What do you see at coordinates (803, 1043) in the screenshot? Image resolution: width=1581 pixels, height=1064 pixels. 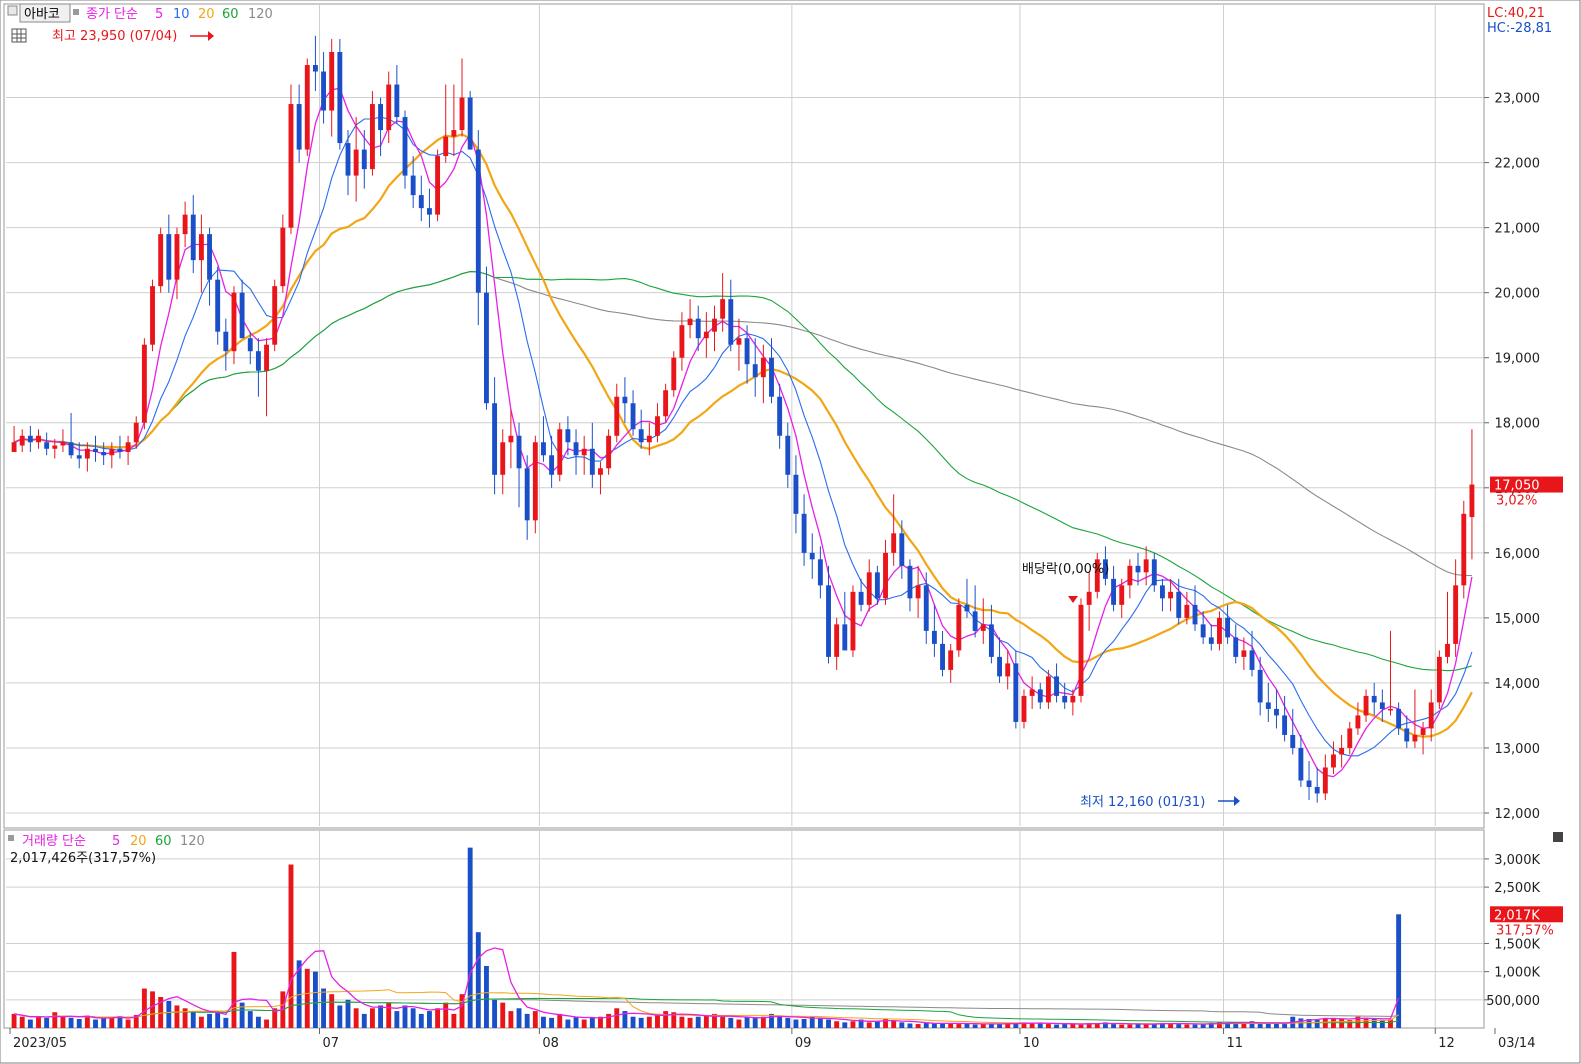 I see `date-axis-label: 09` at bounding box center [803, 1043].